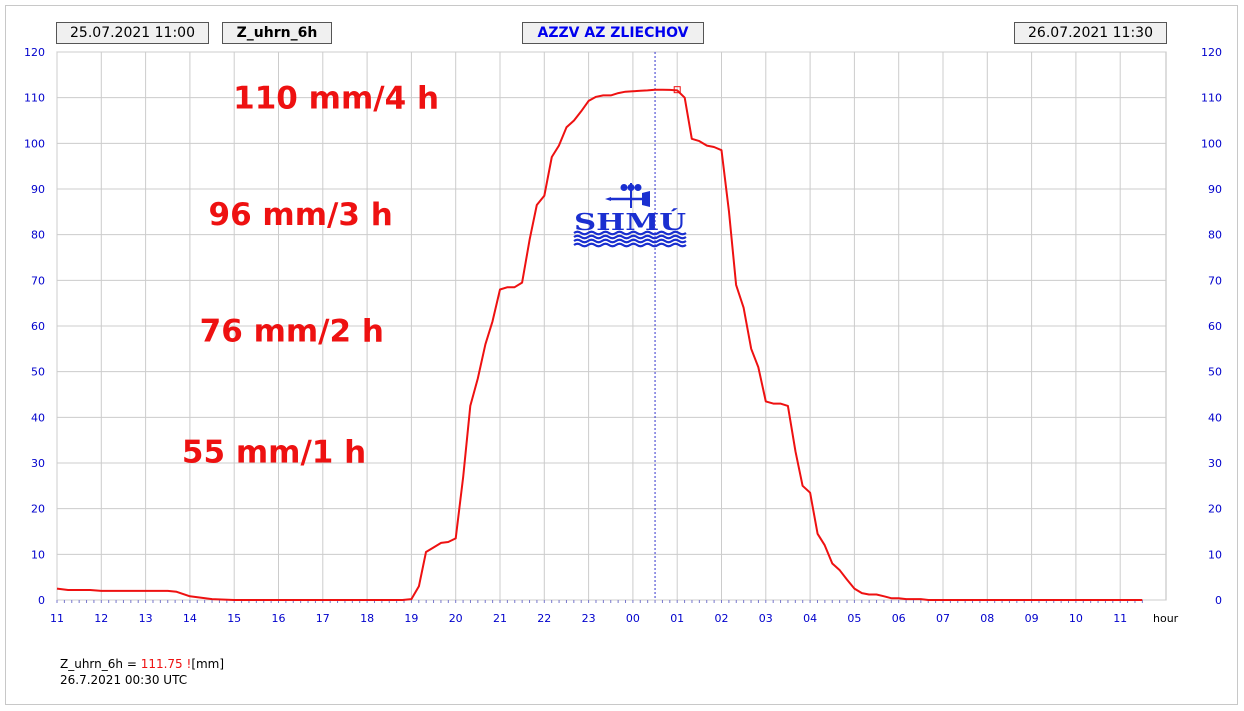 The image size is (1244, 711). Describe the element at coordinates (38, 554) in the screenshot. I see `y-tick-label-left: 10` at that location.